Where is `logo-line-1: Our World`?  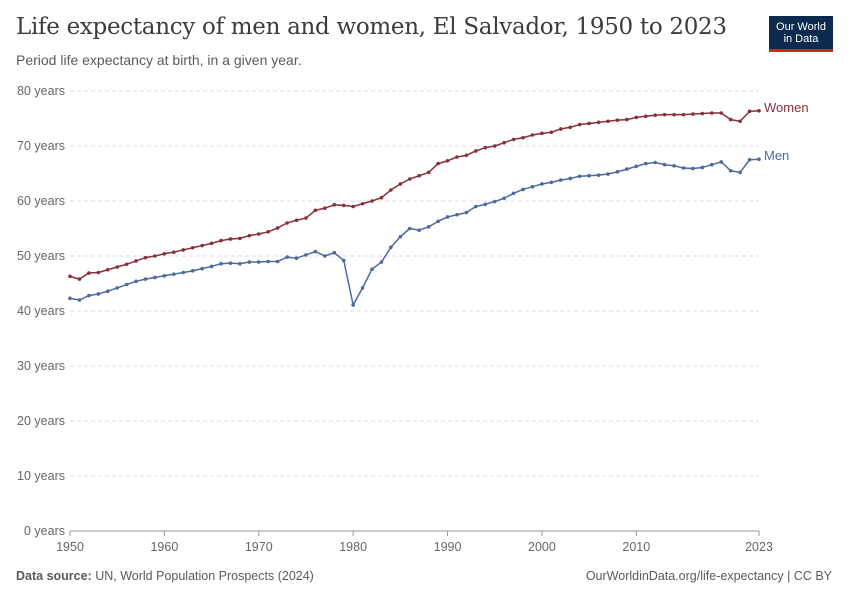 logo-line-1: Our World is located at coordinates (801, 26).